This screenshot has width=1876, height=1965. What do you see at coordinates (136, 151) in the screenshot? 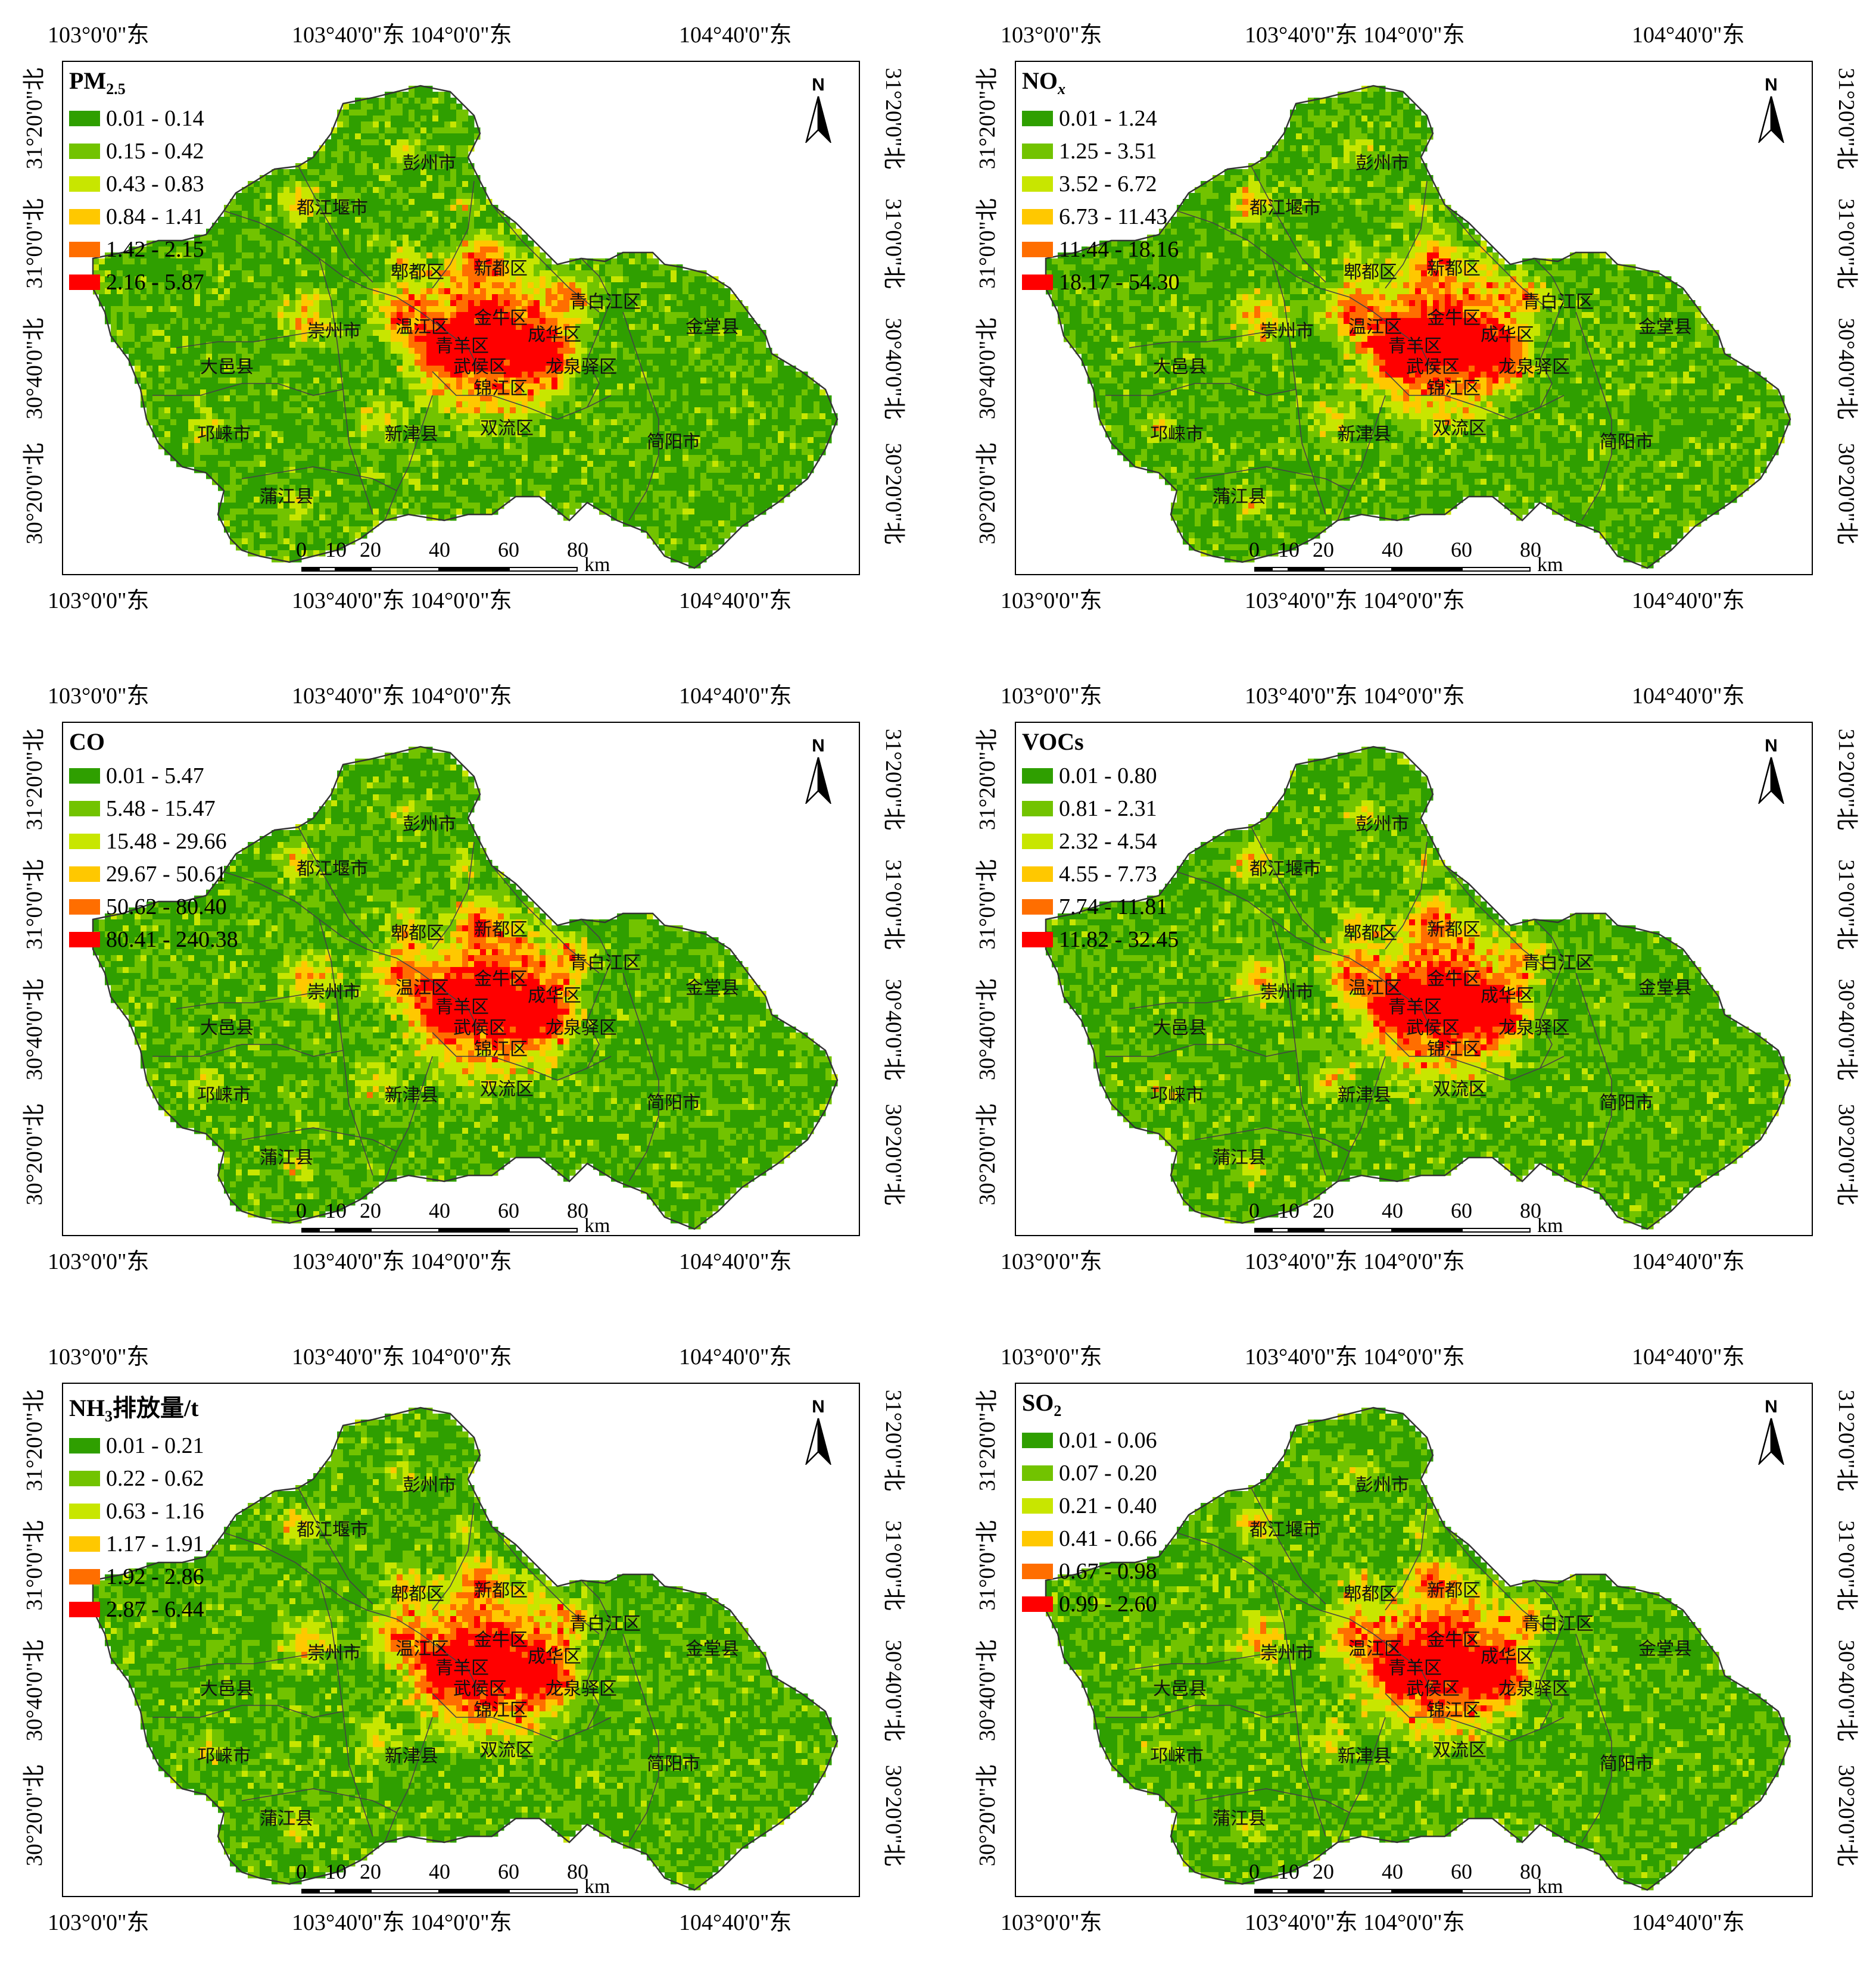
I see `legend-item: 0.15 - 0.42` at bounding box center [136, 151].